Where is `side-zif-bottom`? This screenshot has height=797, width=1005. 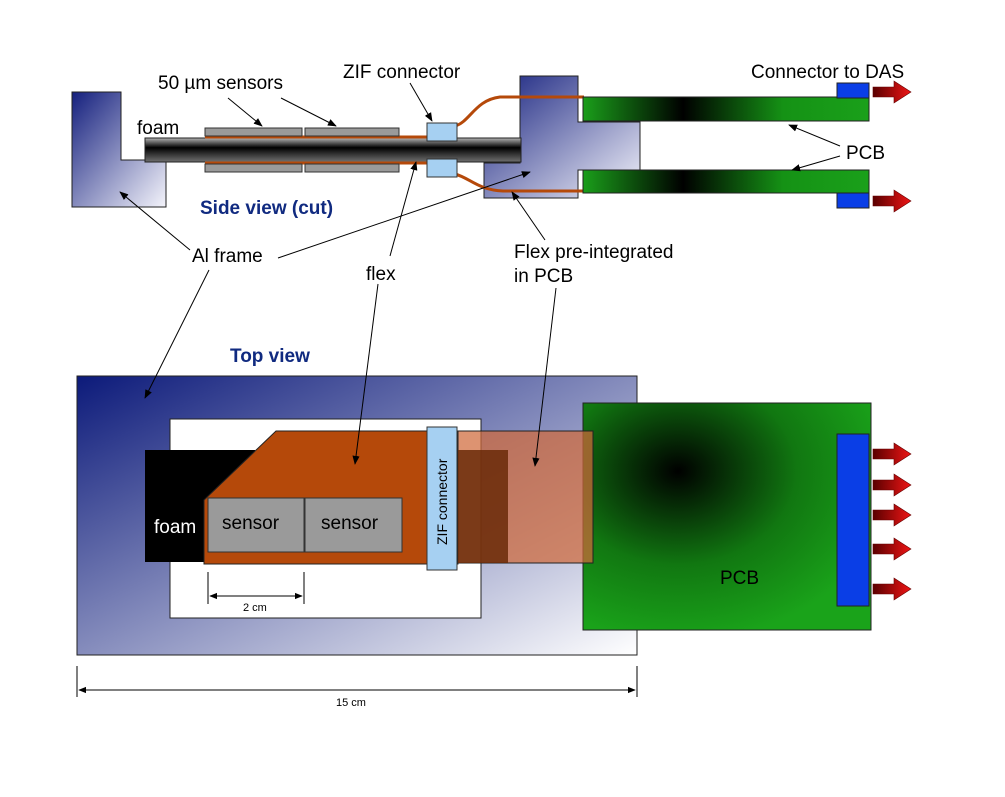
side-zif-bottom is located at coordinates (442, 168).